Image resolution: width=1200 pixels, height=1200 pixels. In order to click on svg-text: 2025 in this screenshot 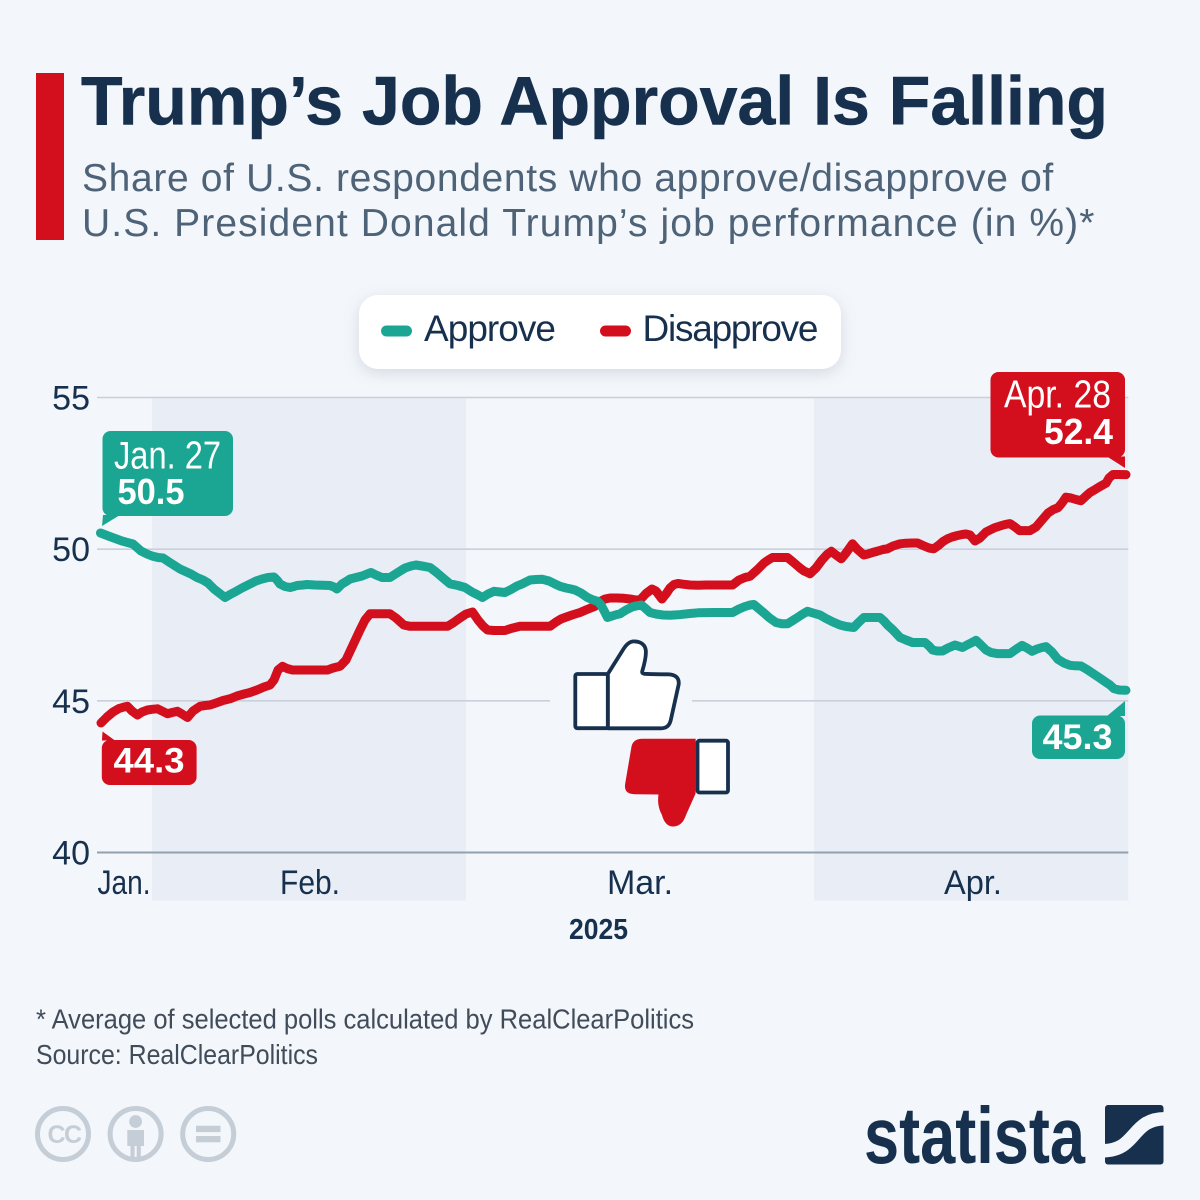, I will do `click(598, 930)`.